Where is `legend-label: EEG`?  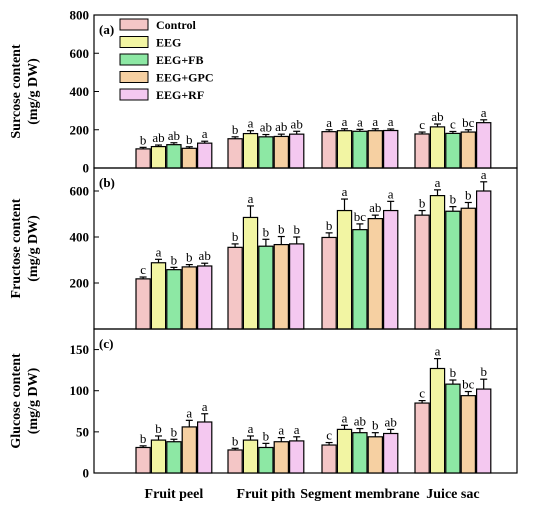
legend-label: EEG is located at coordinates (168, 43).